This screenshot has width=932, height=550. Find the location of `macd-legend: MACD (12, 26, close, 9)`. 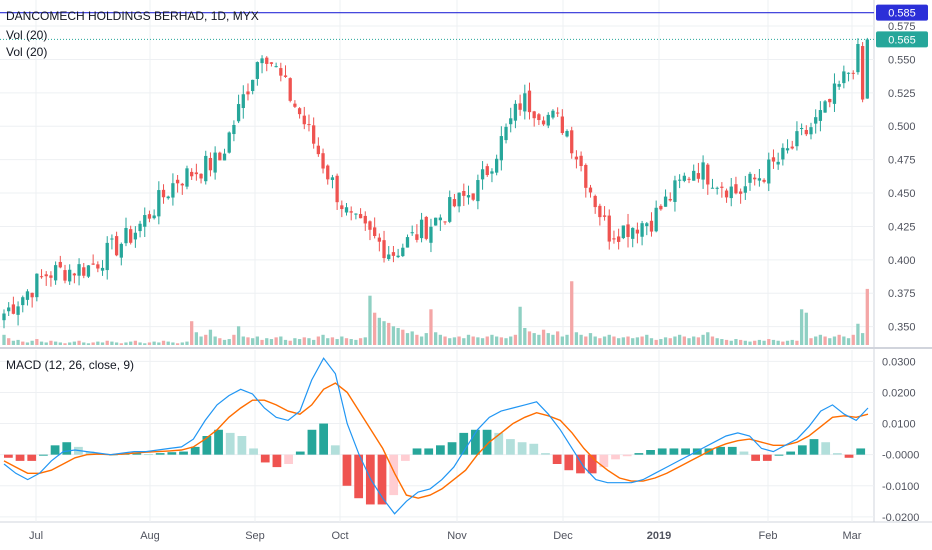

macd-legend: MACD (12, 26, close, 9) is located at coordinates (70, 365).